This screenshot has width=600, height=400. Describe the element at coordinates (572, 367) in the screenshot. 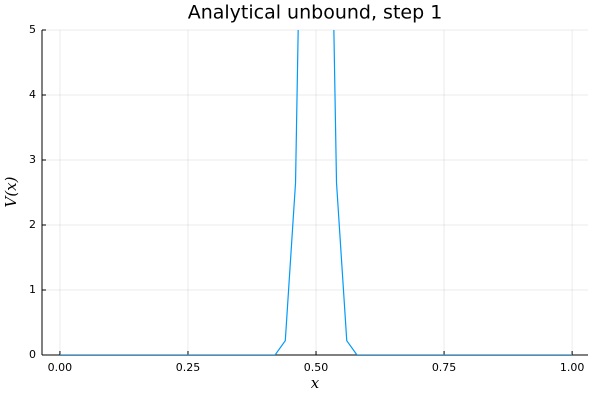

I see `x-tick-label: 1.00` at that location.